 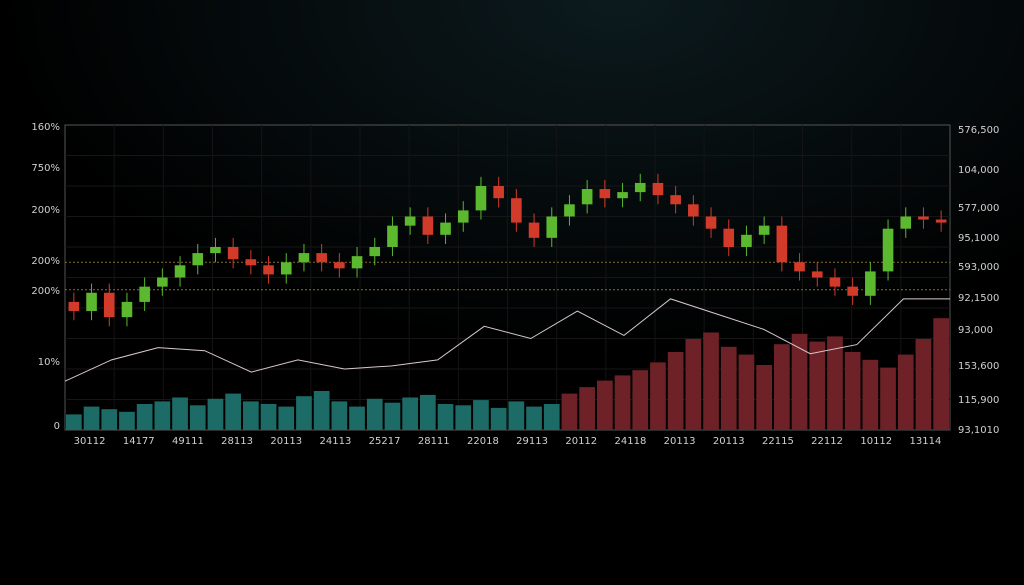 What do you see at coordinates (385, 441) in the screenshot?
I see `x-axis-label: 25217` at bounding box center [385, 441].